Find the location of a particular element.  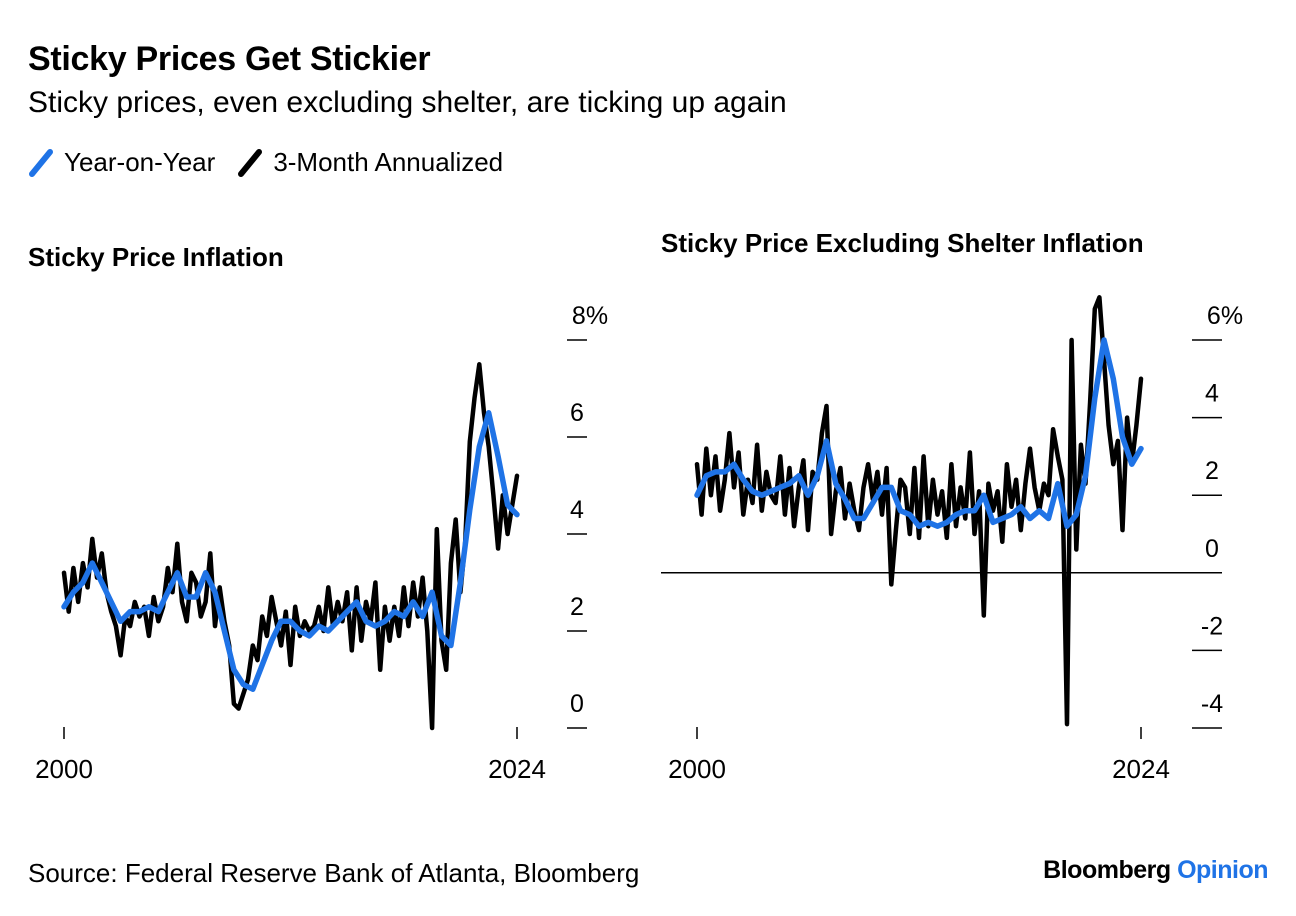

x-tick-label-sticky-price-1: 2024 is located at coordinates (517, 769).